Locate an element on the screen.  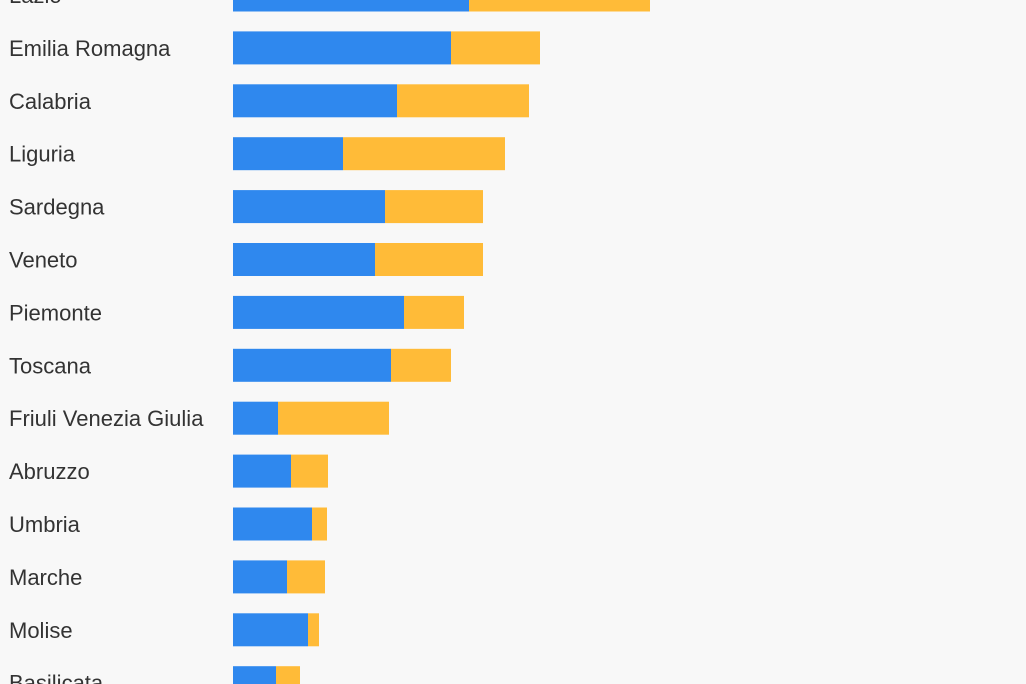
category-label-emilia-romagna: Emilia Romagna is located at coordinates (90, 48).